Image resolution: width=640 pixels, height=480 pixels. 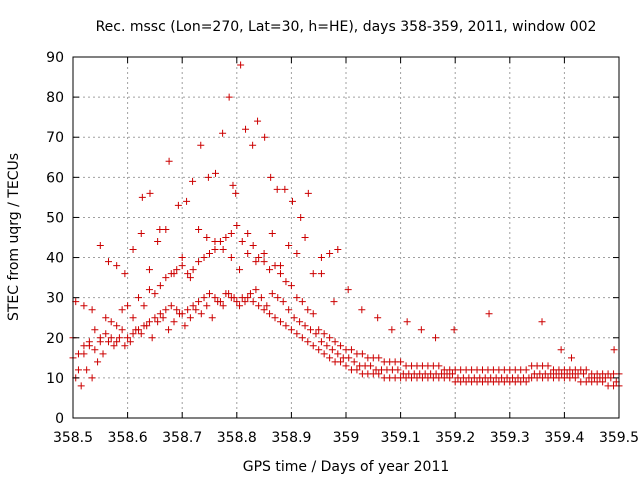 What do you see at coordinates (55, 379) in the screenshot?
I see `y-tick-label: 10` at bounding box center [55, 379].